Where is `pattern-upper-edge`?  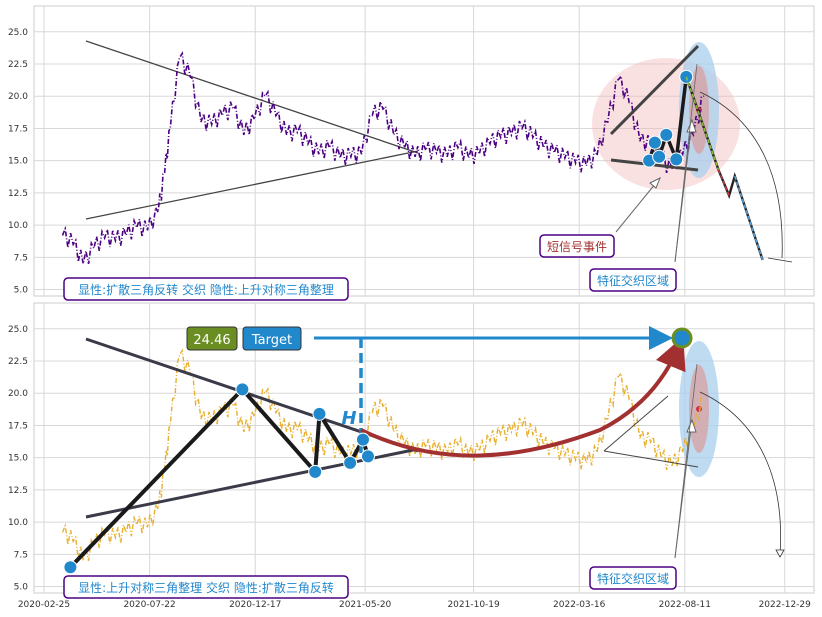 pattern-upper-edge is located at coordinates (654, 90).